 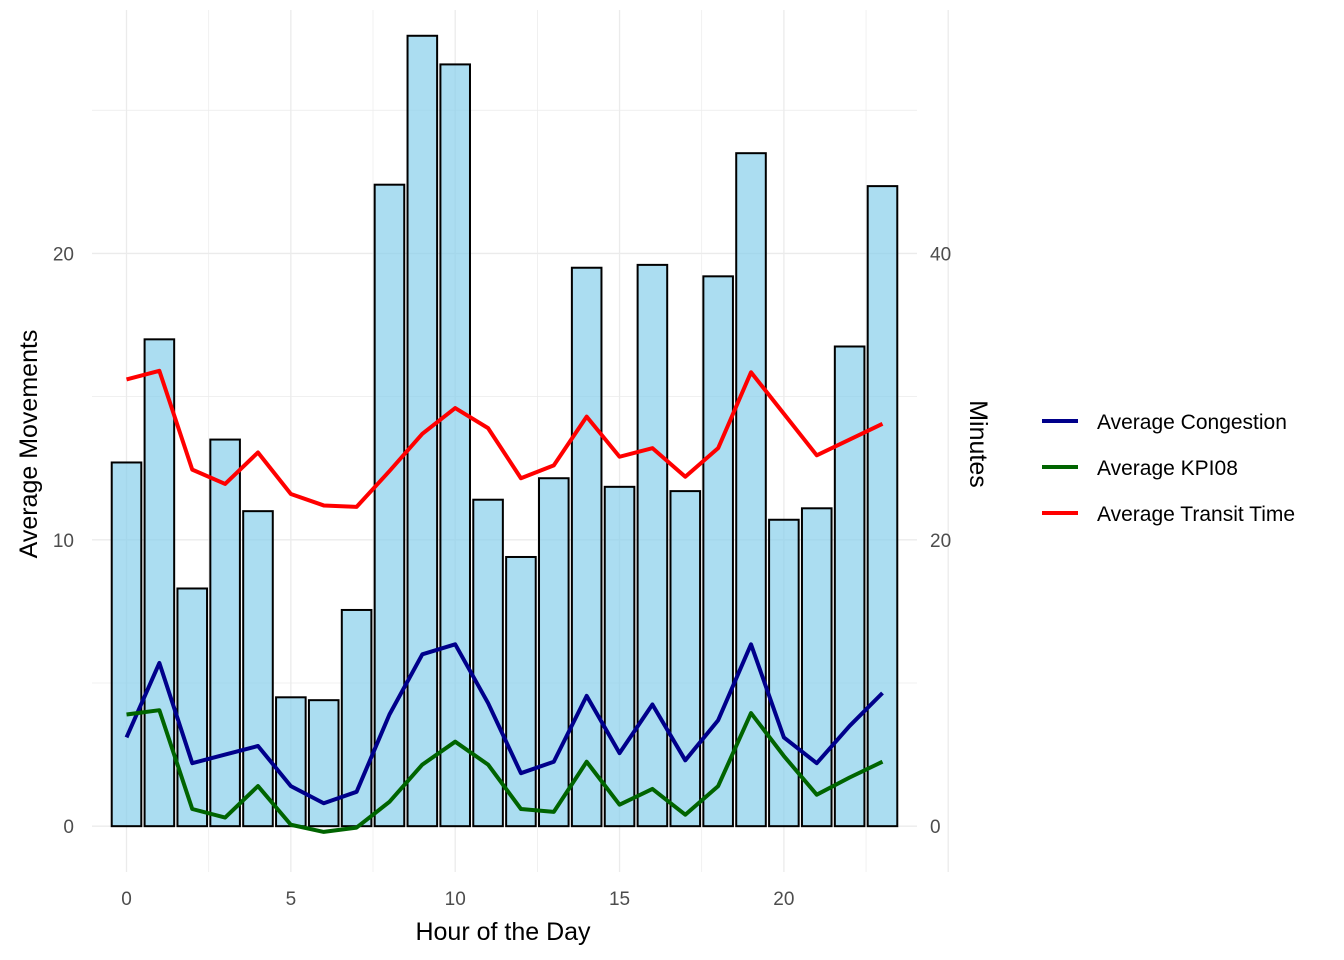 I want to click on x-axis-ticks: 0 5 10 15 20, so click(x=457, y=899).